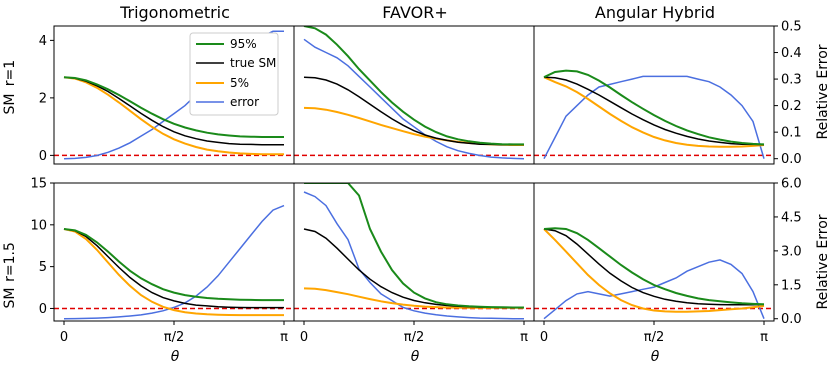 This screenshot has height=365, width=828. Describe the element at coordinates (791, 27) in the screenshot. I see `right-y-tick-label: 0.5` at that location.